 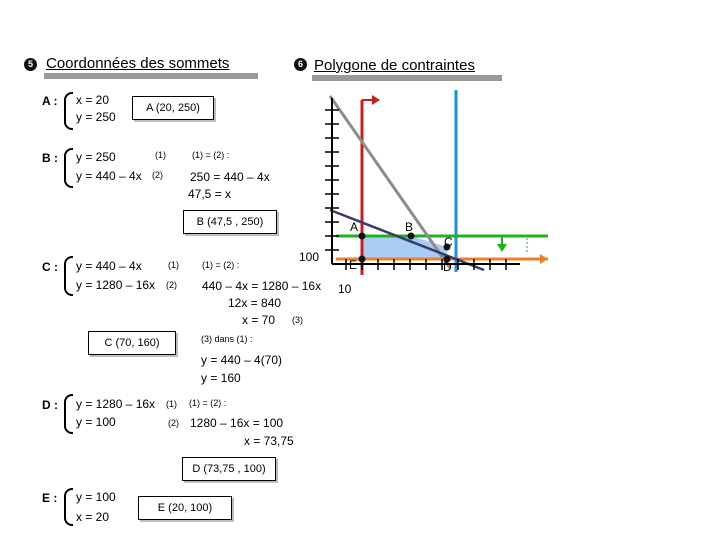 What do you see at coordinates (109, 266) in the screenshot?
I see `vertex-c-eq1: y = 440 – 4x` at bounding box center [109, 266].